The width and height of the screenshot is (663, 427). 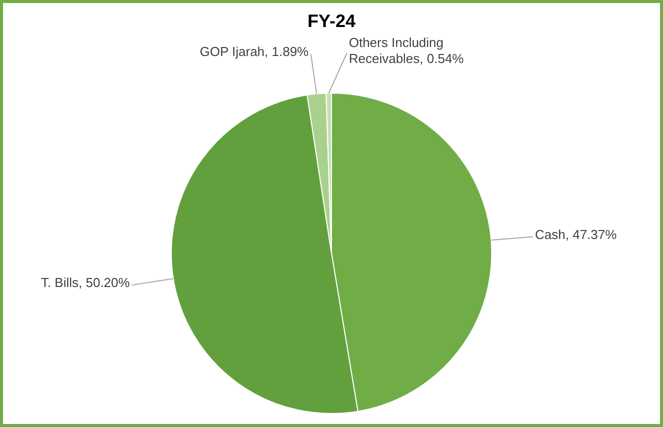 What do you see at coordinates (255, 52) in the screenshot?
I see `slice-label: GOP Ijarah, 1.89%` at bounding box center [255, 52].